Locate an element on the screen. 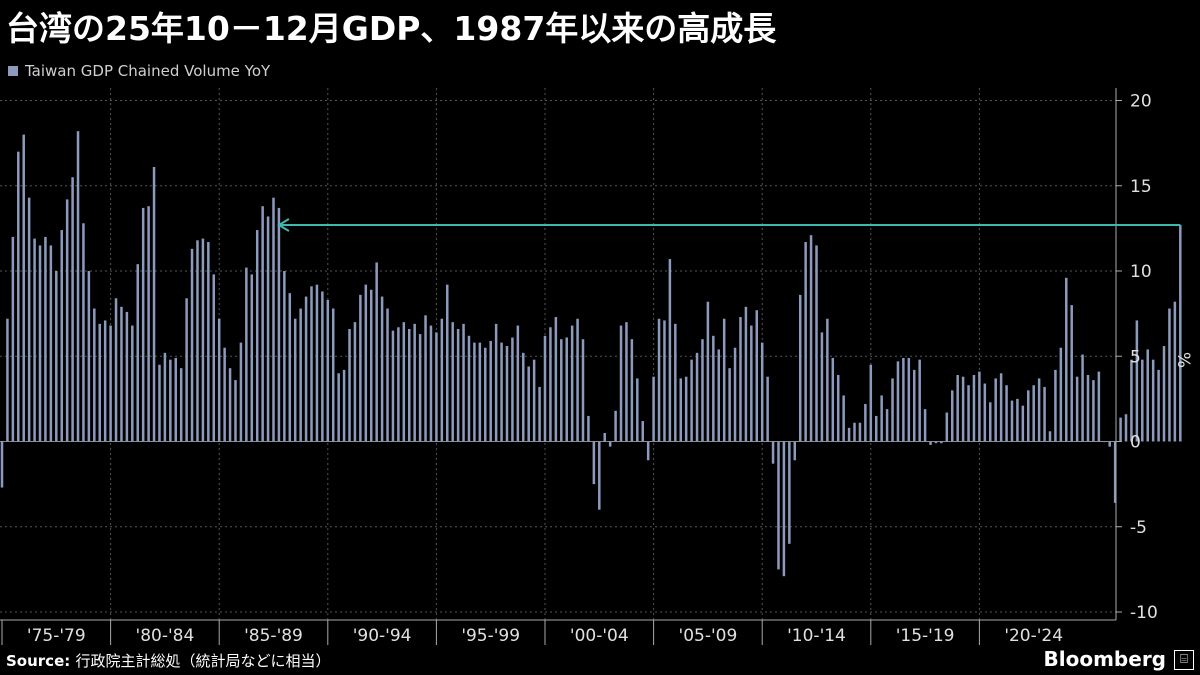 The height and width of the screenshot is (675, 1200). xtick-label: '80-'84 is located at coordinates (165, 636).